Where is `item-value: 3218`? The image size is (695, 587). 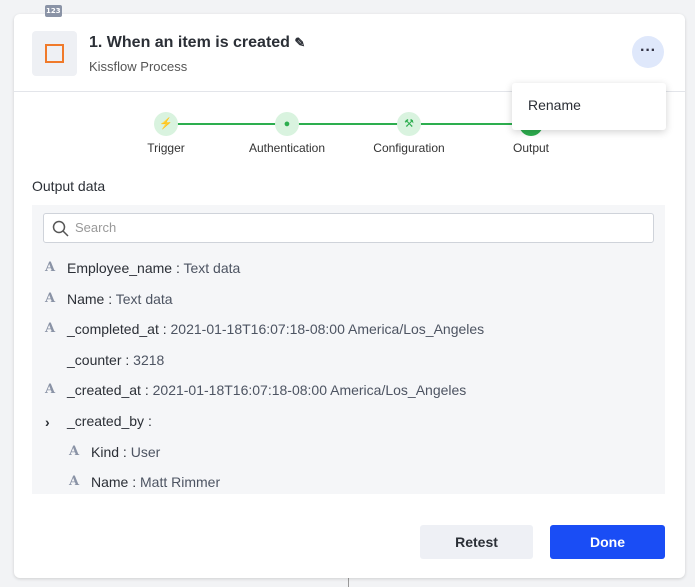
item-value: 3218 is located at coordinates (149, 359).